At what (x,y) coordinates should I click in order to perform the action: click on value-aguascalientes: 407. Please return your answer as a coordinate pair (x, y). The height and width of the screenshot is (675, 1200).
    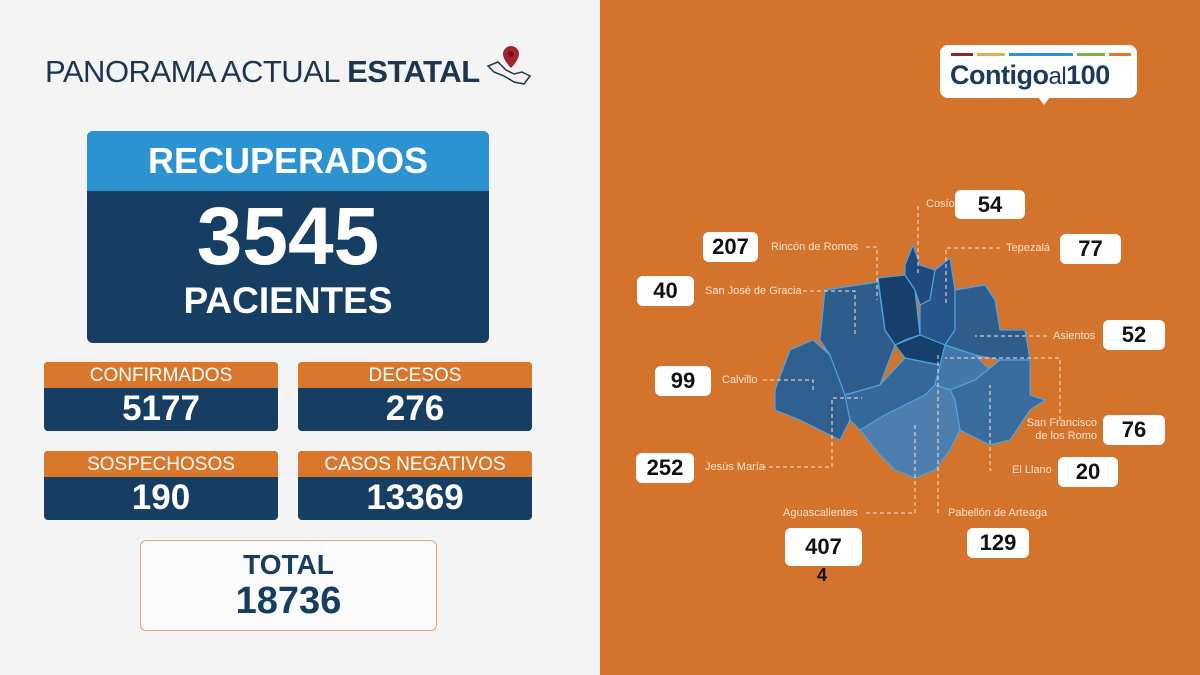
    Looking at the image, I should click on (823, 547).